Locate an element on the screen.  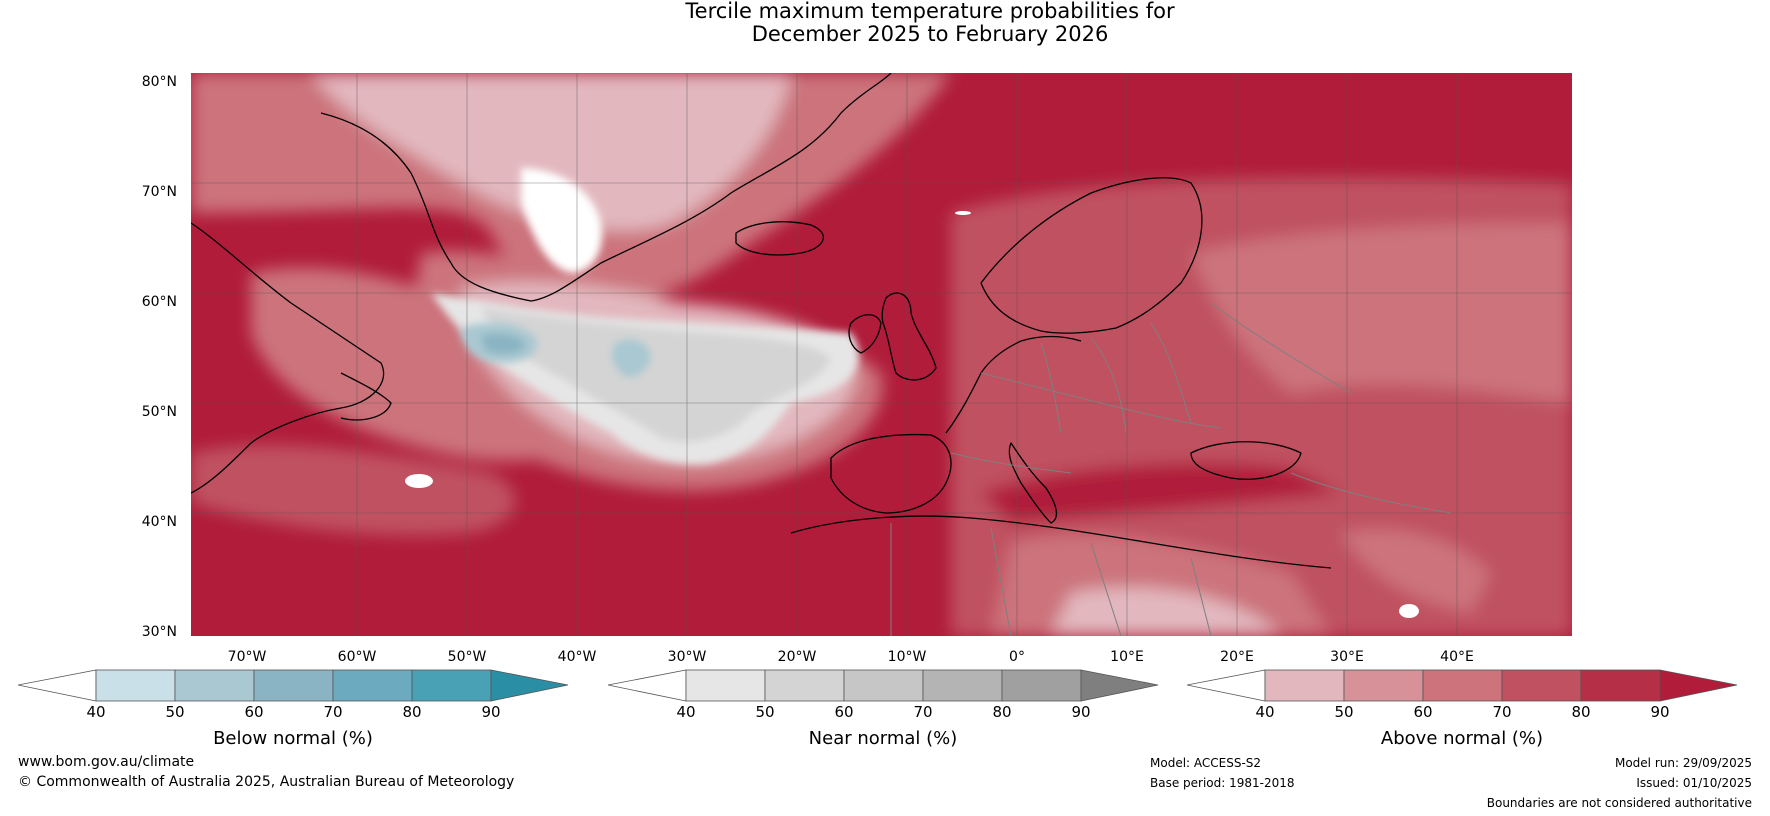
greenland-above-50-zone is located at coordinates (551, 152).